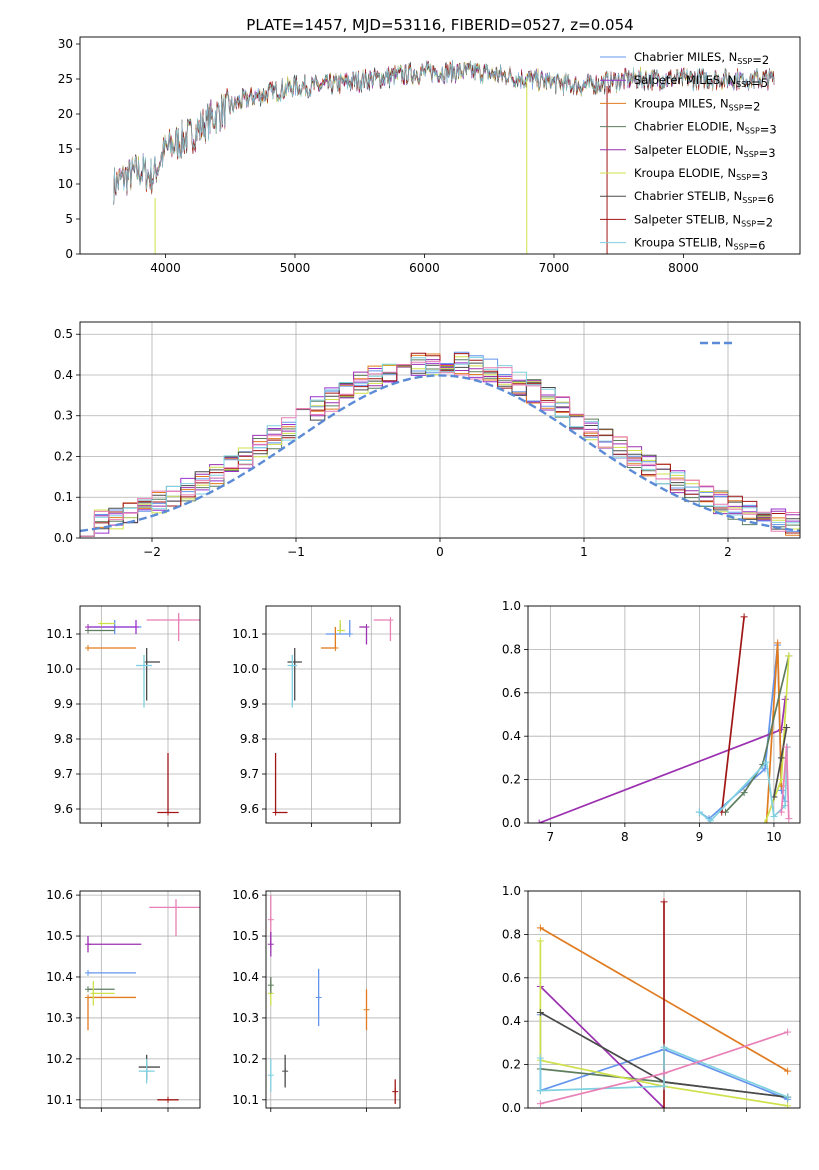 The width and height of the screenshot is (819, 1170). What do you see at coordinates (703, 220) in the screenshot?
I see `legend-label: Salpeter STELIB, NSSP=2` at bounding box center [703, 220].